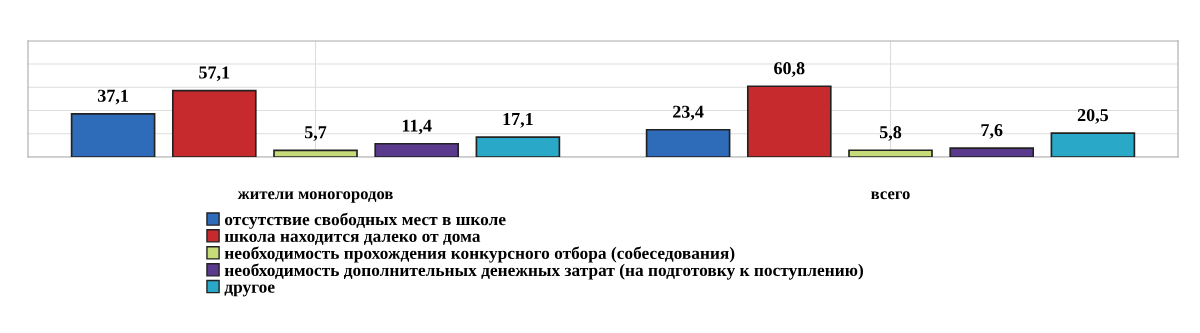  I want to click on legend-label: другое, so click(249, 290).